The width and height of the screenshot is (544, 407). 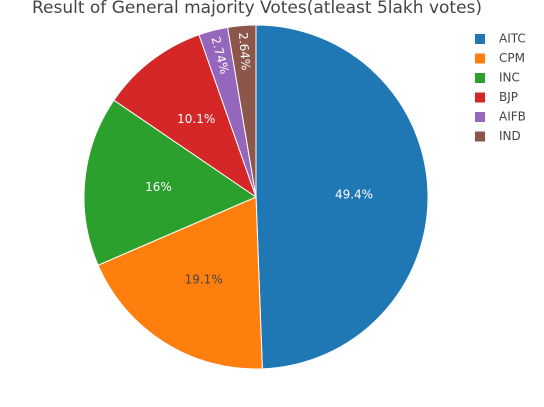 I want to click on legend-item-aitc: AITC, so click(x=500, y=39).